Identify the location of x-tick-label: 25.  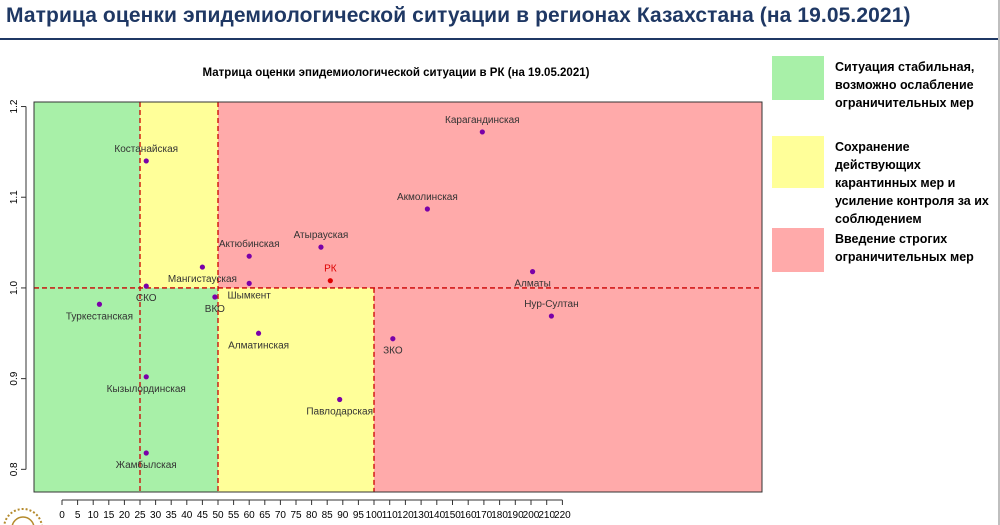
(140, 515).